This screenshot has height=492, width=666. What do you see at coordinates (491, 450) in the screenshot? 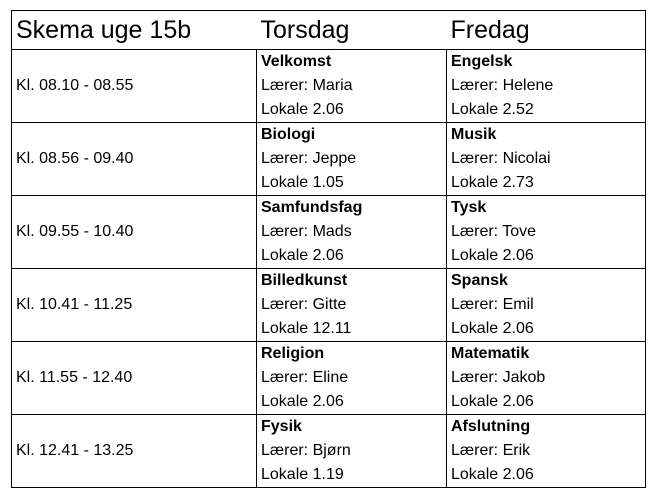
I see `lesson-teacher: Lærer: Erik` at bounding box center [491, 450].